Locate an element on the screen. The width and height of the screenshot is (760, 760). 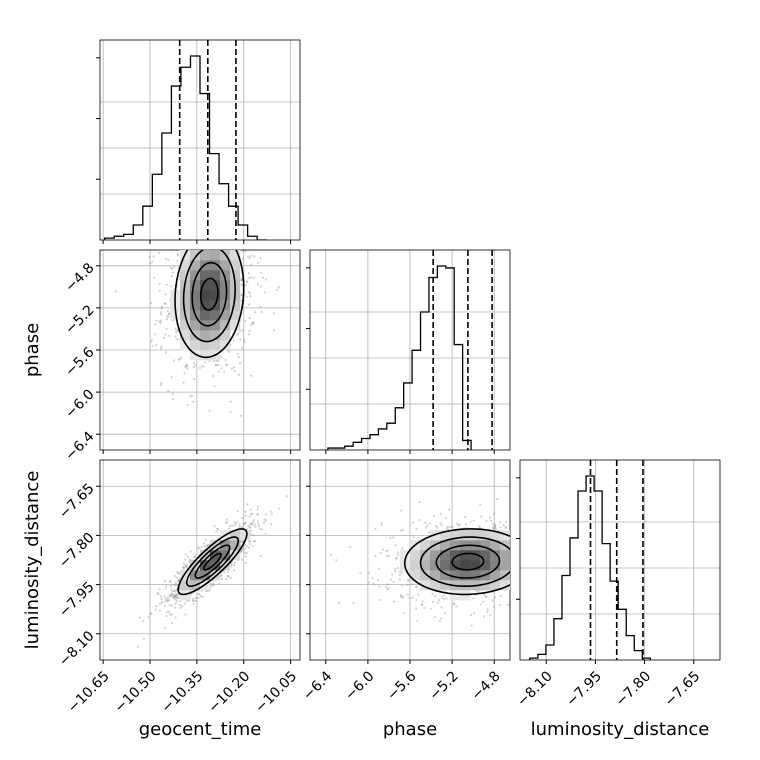
y-tick-label: −7.80 is located at coordinates (77, 551).